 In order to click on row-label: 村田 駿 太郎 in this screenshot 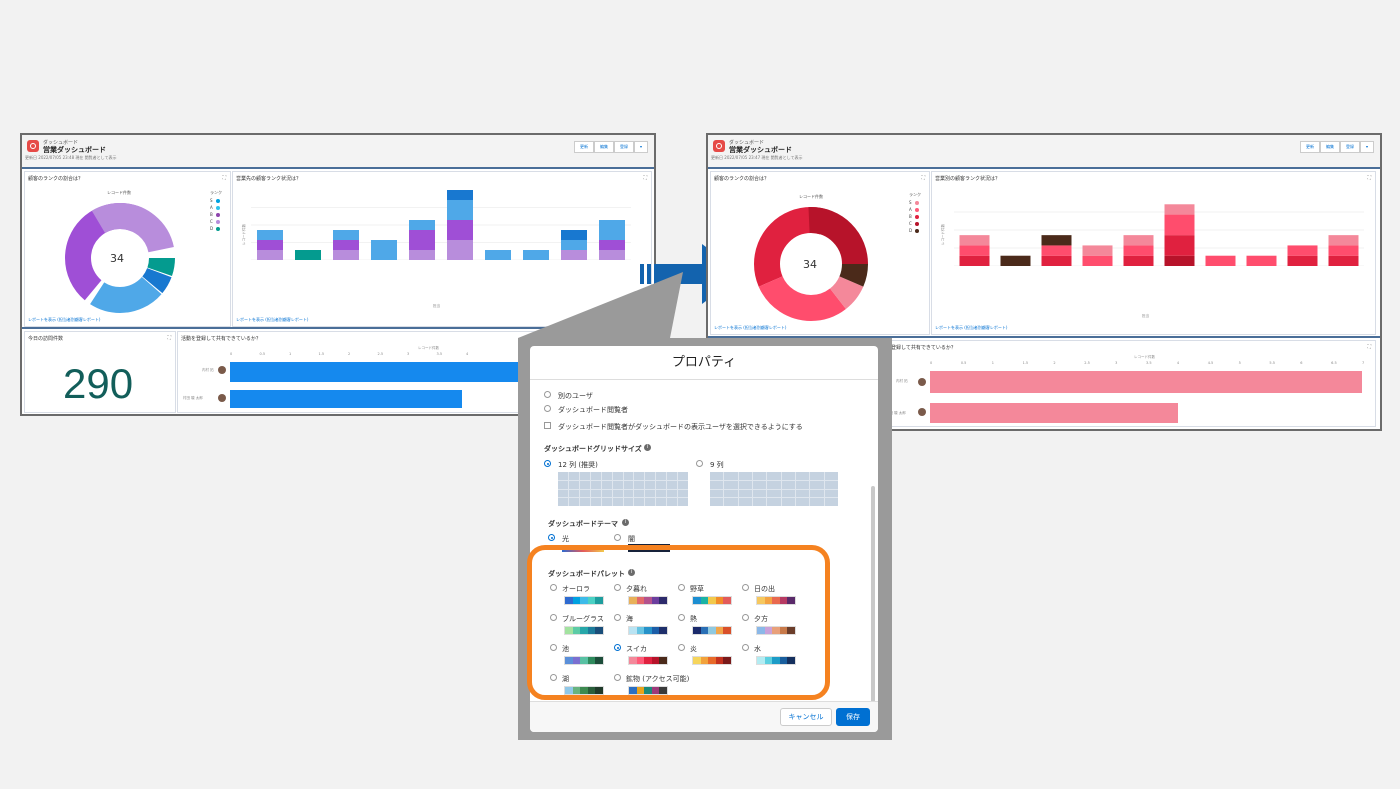, I will do `click(193, 398)`.